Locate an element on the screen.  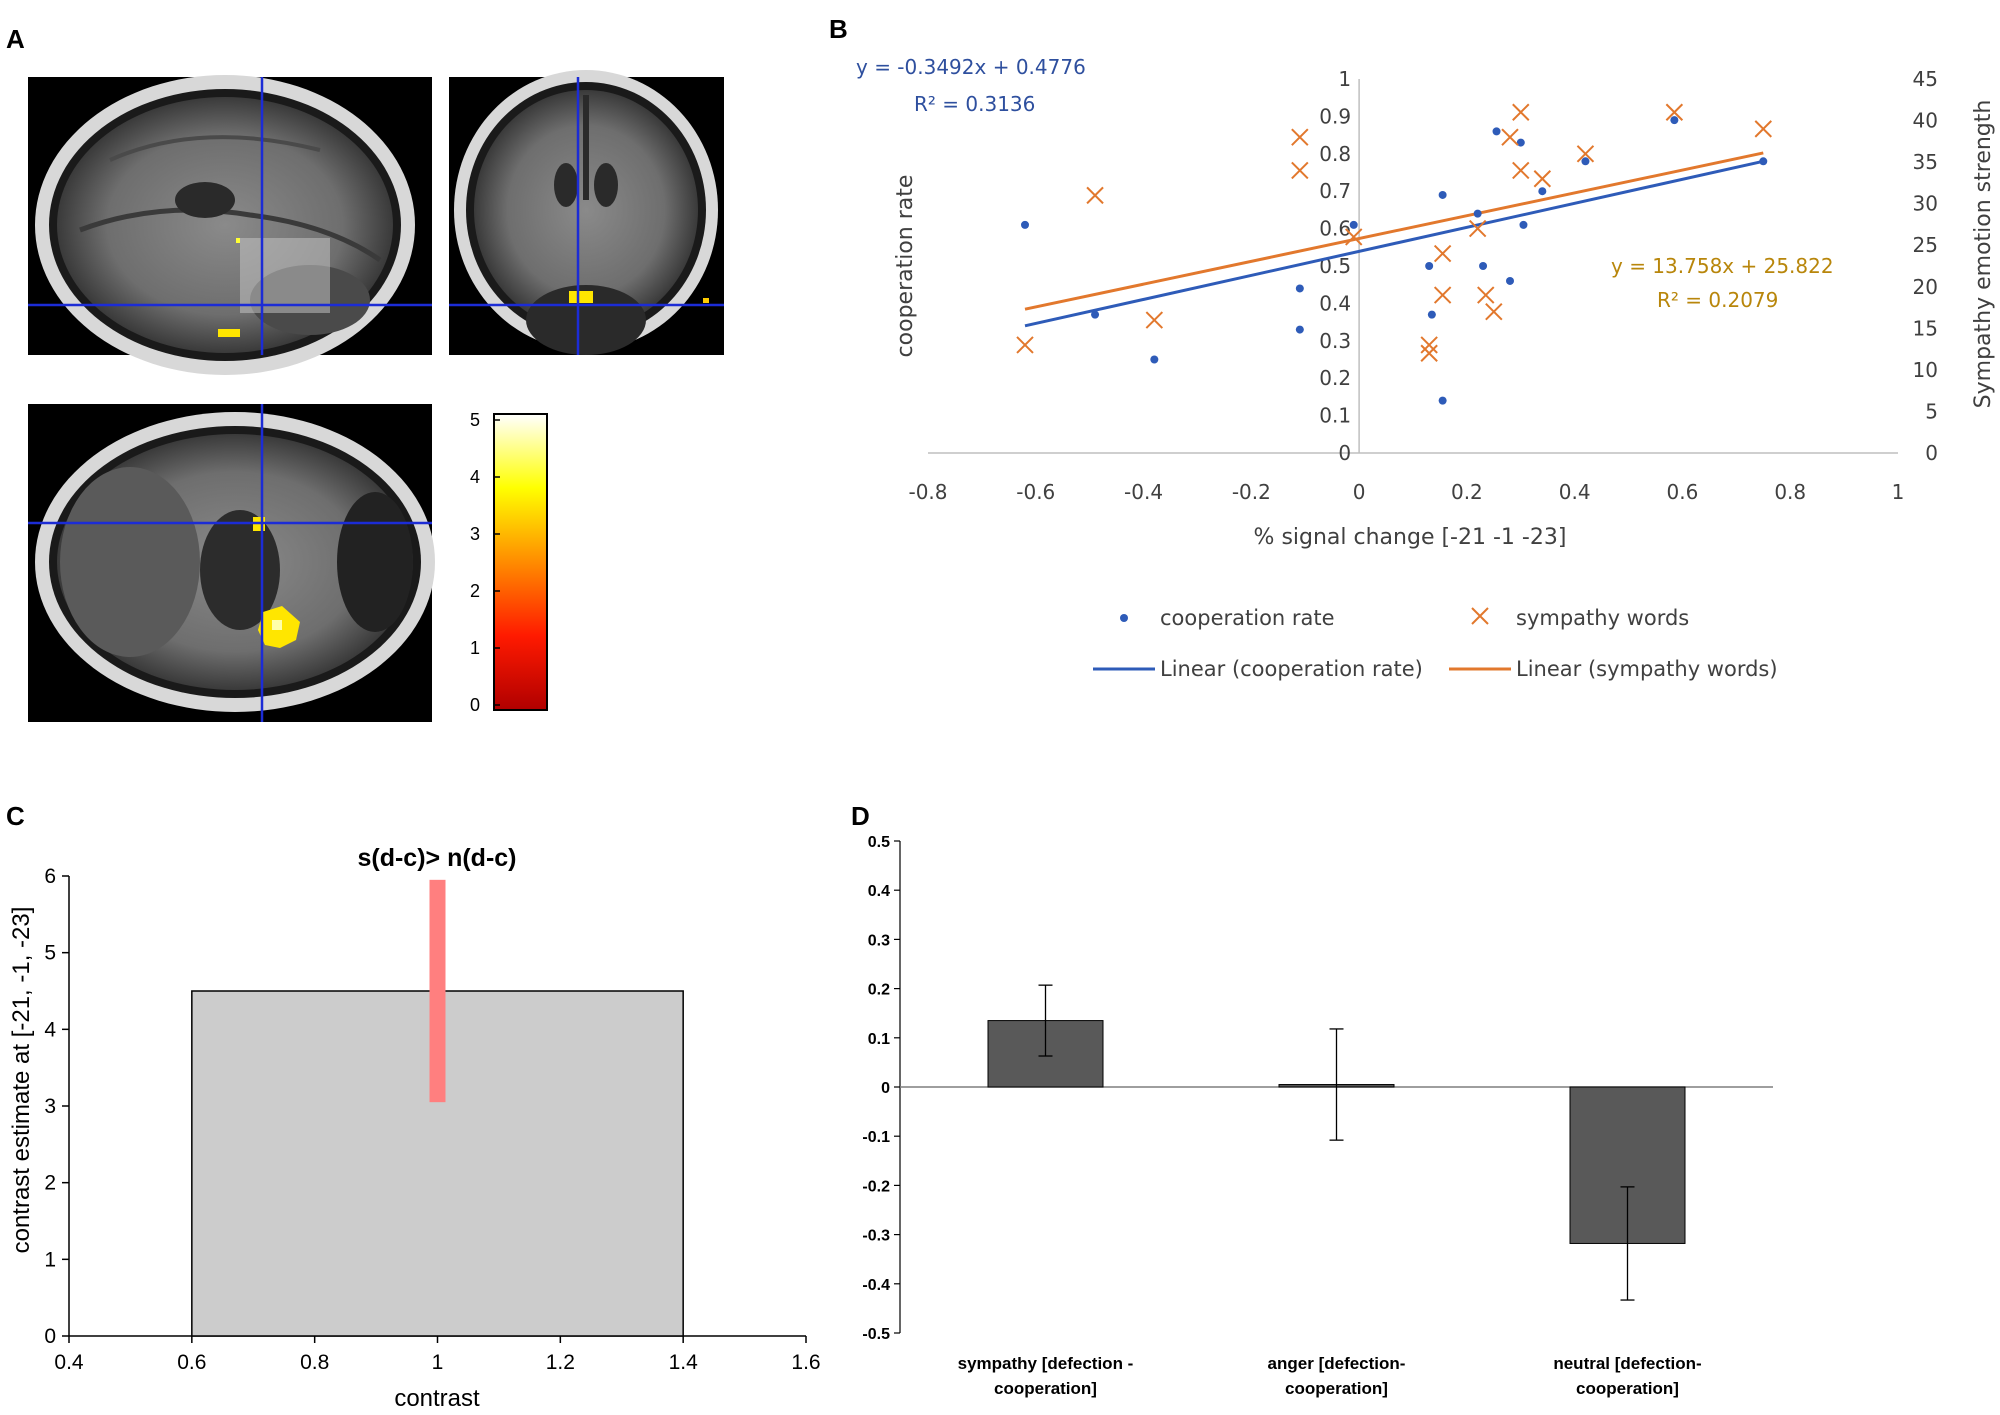
axial-slice is located at coordinates (231, 563).